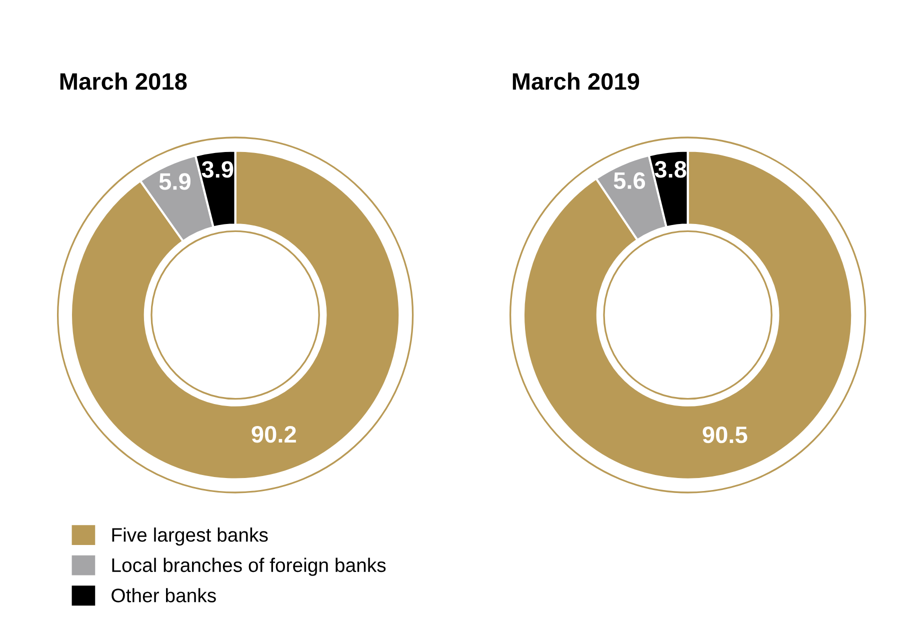 The width and height of the screenshot is (905, 630). Describe the element at coordinates (249, 567) in the screenshot. I see `legend-label: Local branches of foreign banks` at that location.